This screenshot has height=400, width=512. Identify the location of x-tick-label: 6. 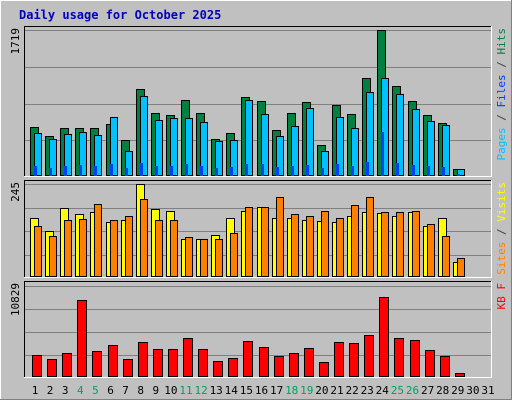
(110, 390).